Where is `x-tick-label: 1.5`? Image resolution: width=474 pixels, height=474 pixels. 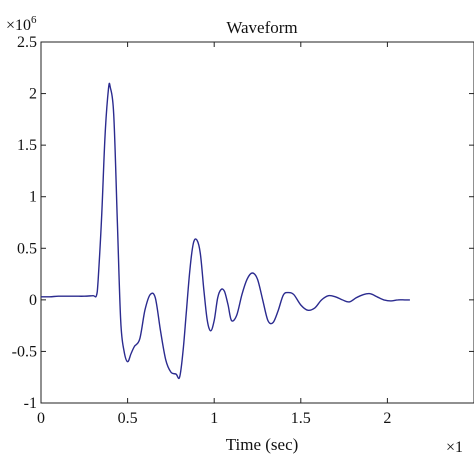
x-tick-label: 1.5 is located at coordinates (301, 418).